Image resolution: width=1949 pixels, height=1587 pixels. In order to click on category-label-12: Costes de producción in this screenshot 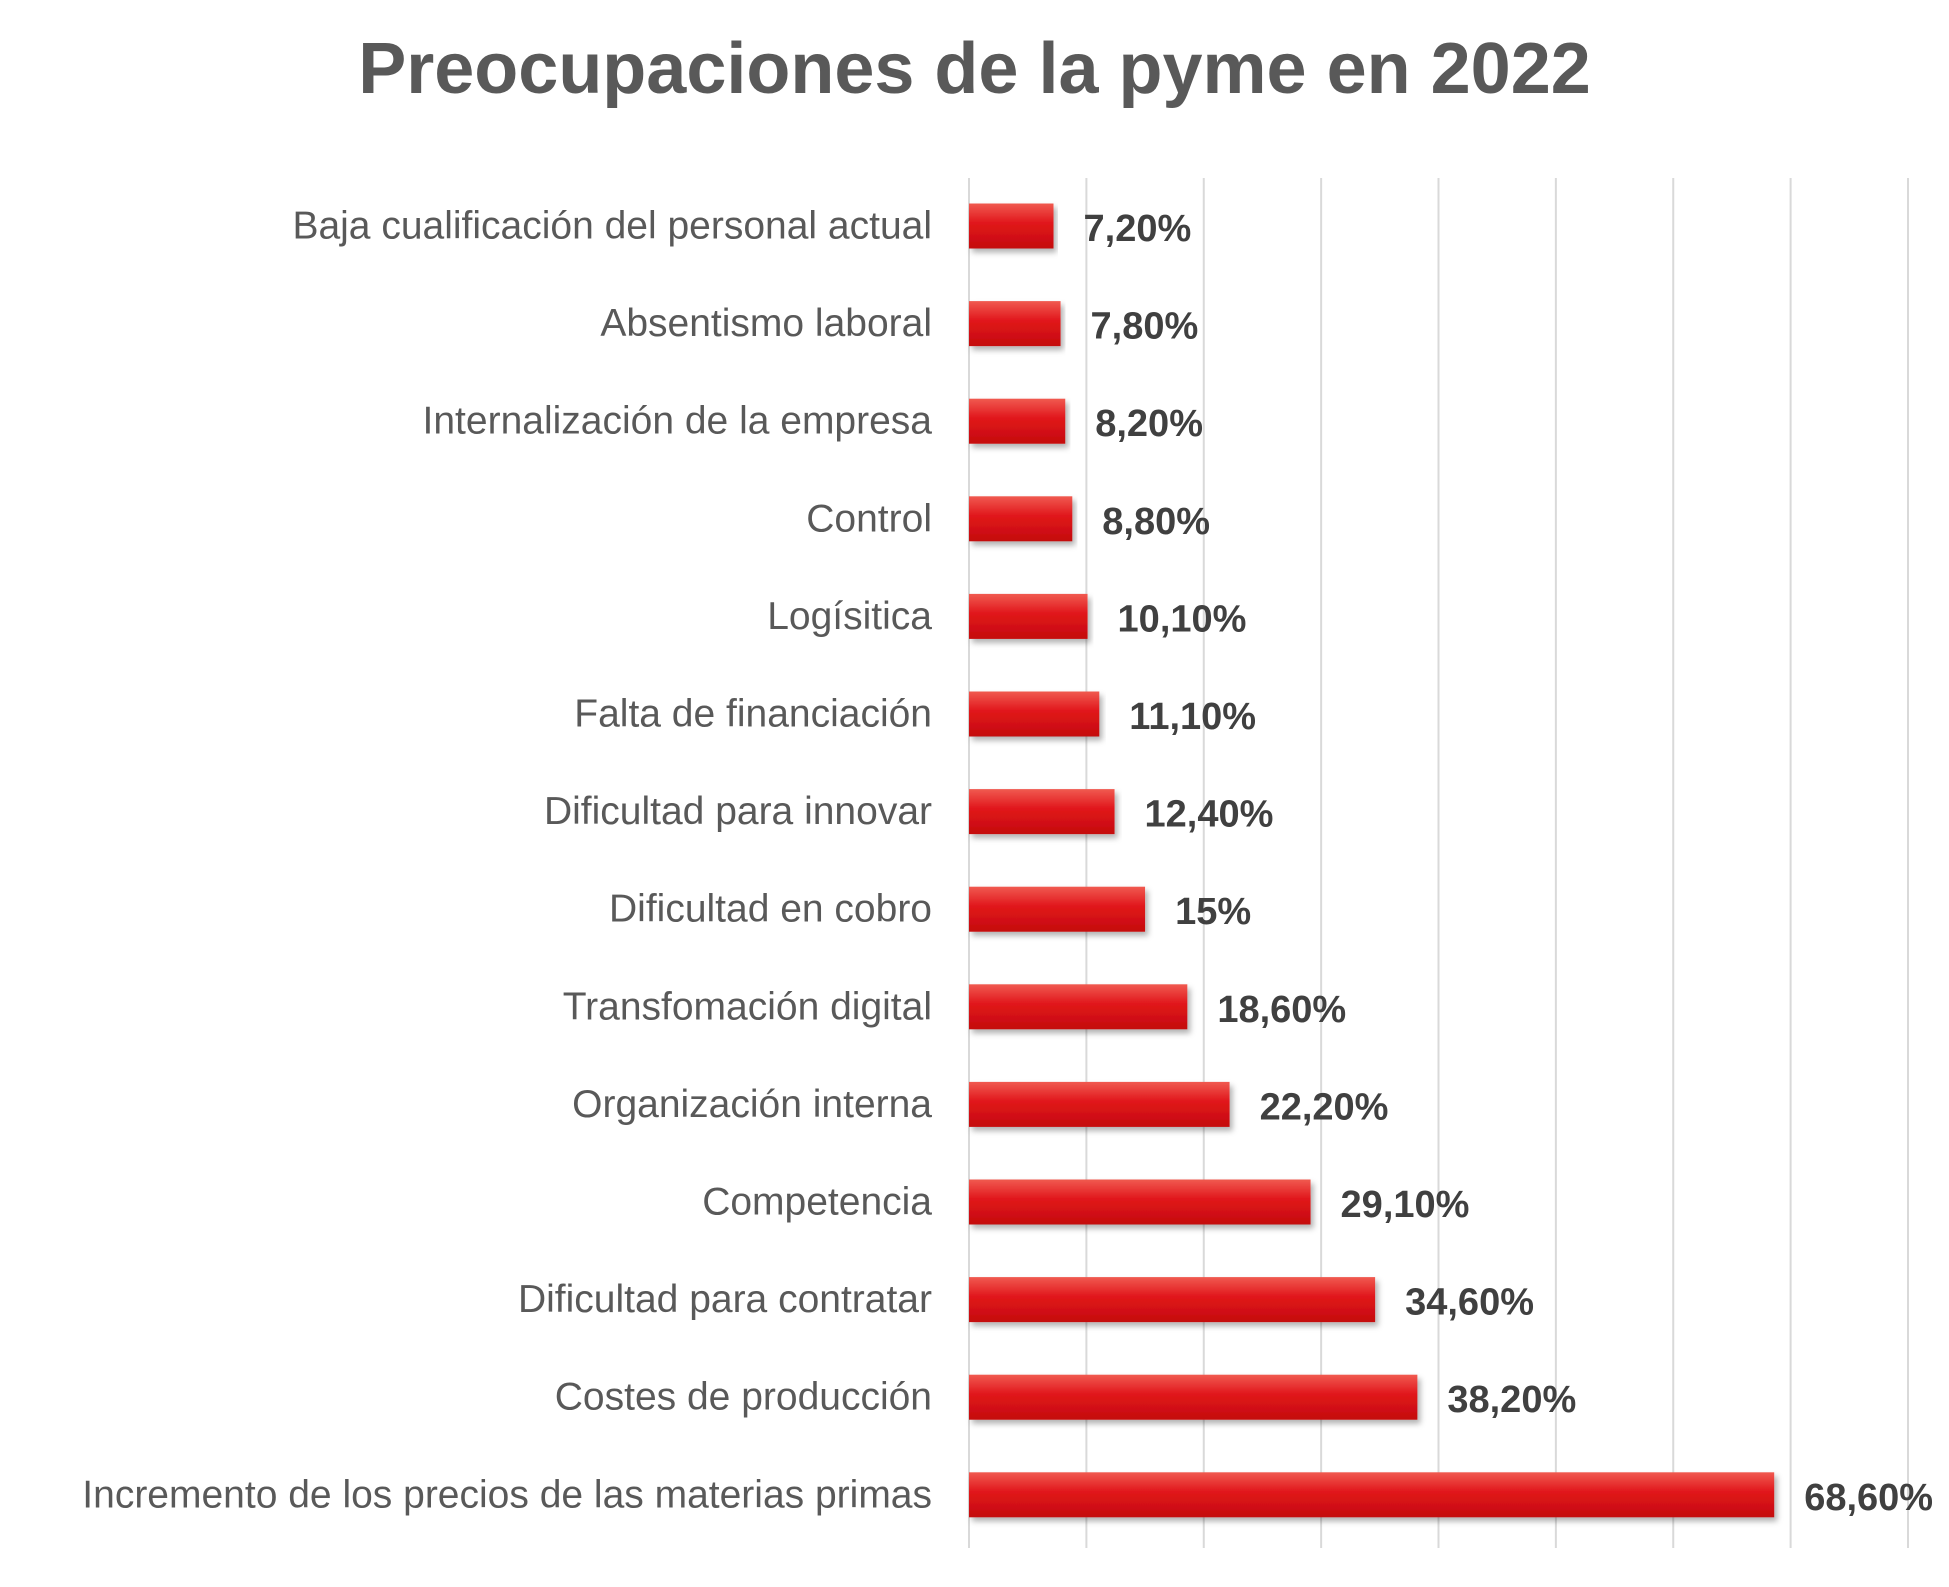, I will do `click(743, 1397)`.